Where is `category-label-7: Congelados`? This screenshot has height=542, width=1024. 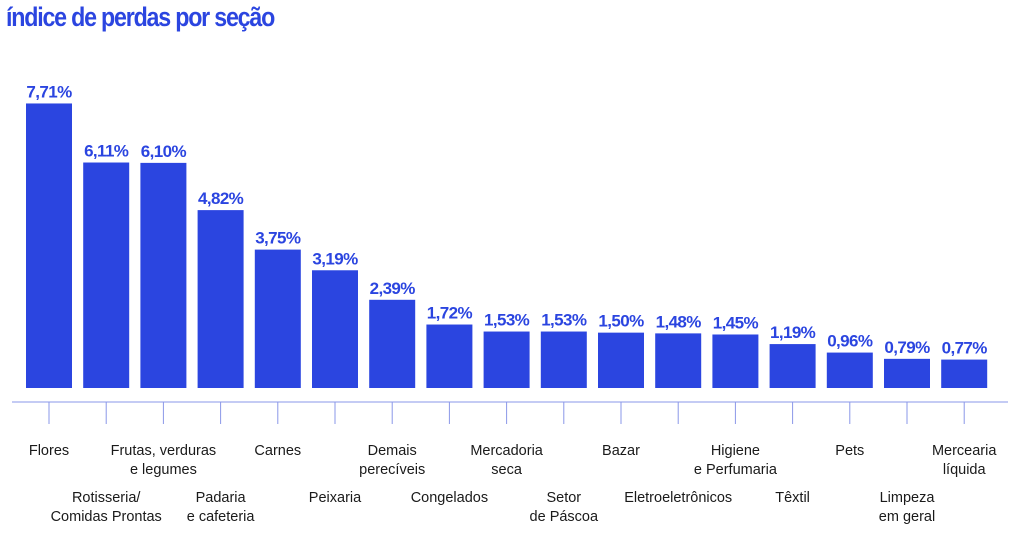 category-label-7: Congelados is located at coordinates (449, 498).